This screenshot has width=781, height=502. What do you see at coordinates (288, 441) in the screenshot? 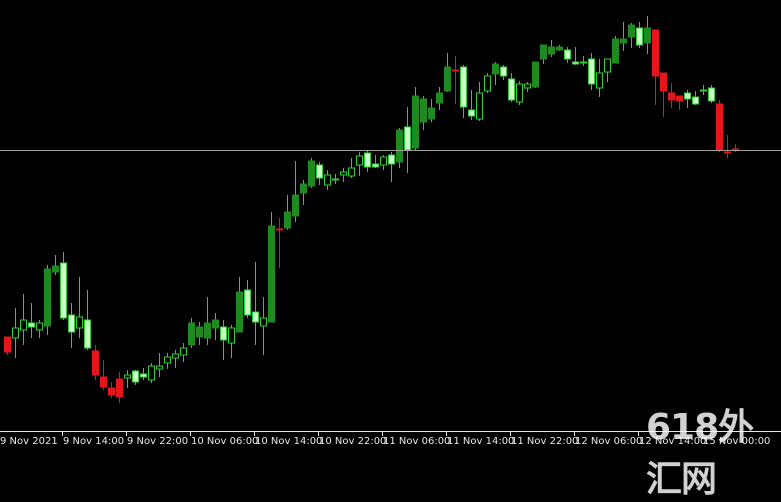
I see `x-tick-label: 10 Nov 14:00` at bounding box center [288, 441].